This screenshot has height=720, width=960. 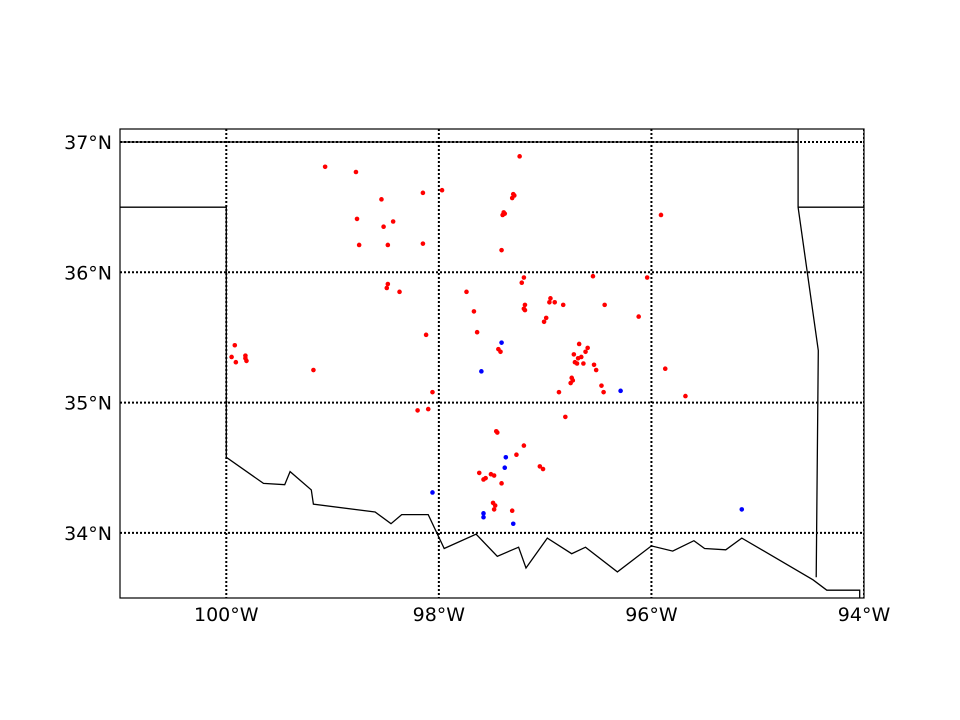 I want to click on lat-tick-labels: 37°N 36°N 35°N 34°N, so click(x=88, y=338).